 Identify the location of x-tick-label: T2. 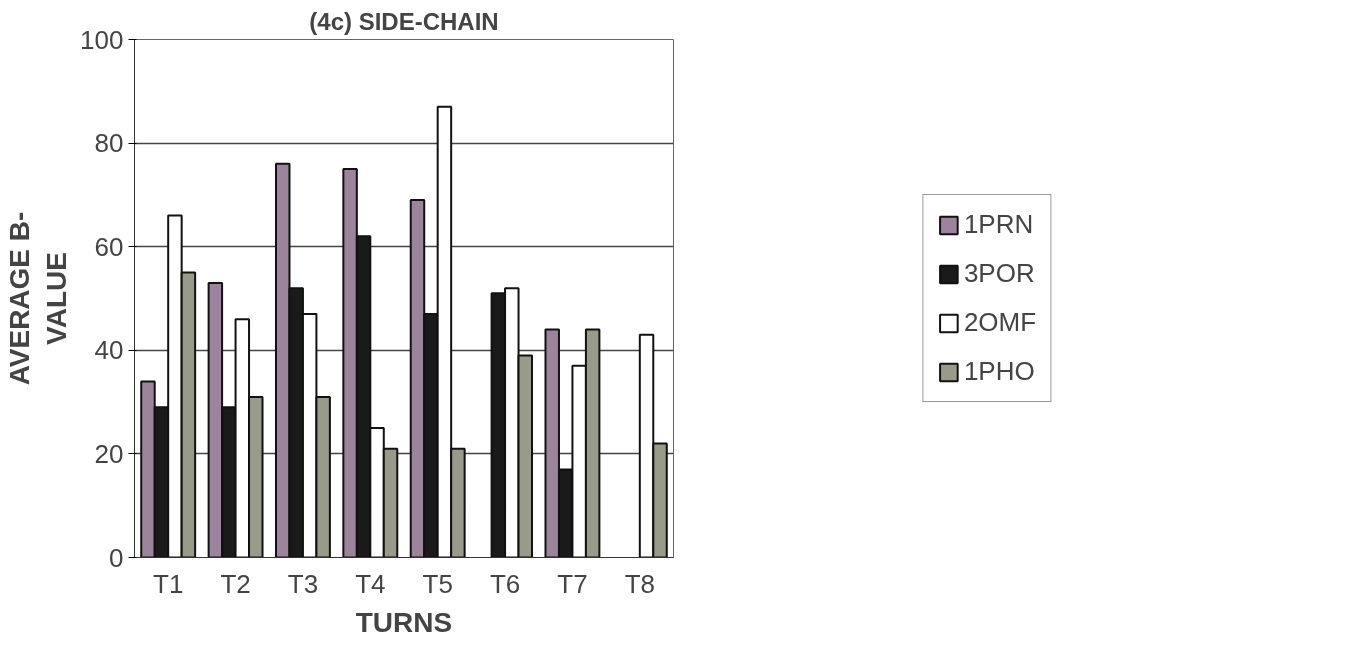
(235, 583).